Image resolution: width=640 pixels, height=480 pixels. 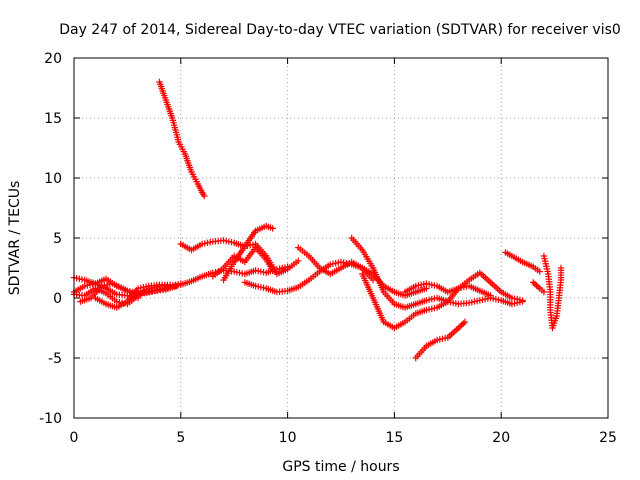 What do you see at coordinates (55, 359) in the screenshot?
I see `y-tick-label: -5` at bounding box center [55, 359].